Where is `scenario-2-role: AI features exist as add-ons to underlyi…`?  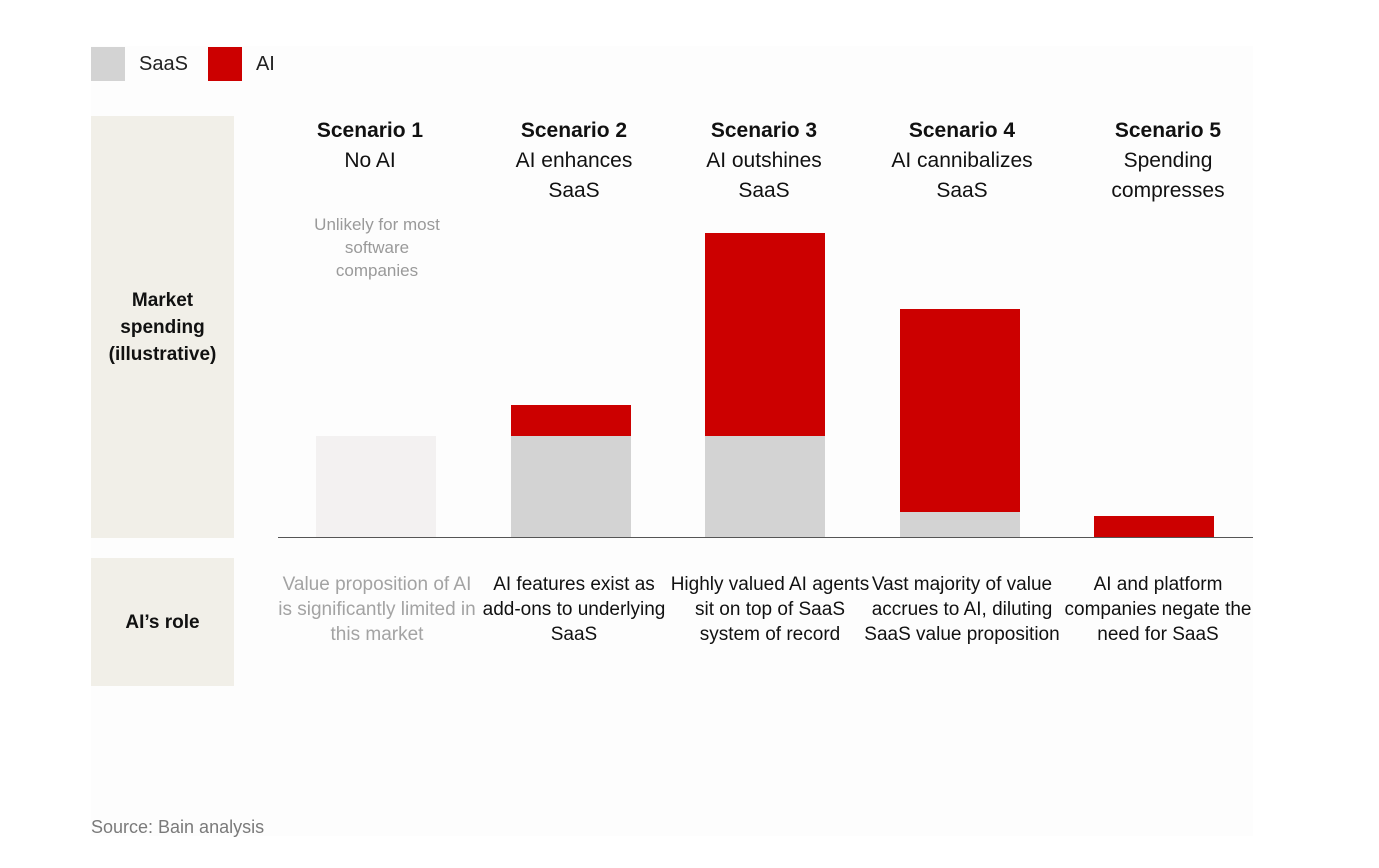
scenario-2-role: AI features exist as add-ons to underlyi… is located at coordinates (574, 609).